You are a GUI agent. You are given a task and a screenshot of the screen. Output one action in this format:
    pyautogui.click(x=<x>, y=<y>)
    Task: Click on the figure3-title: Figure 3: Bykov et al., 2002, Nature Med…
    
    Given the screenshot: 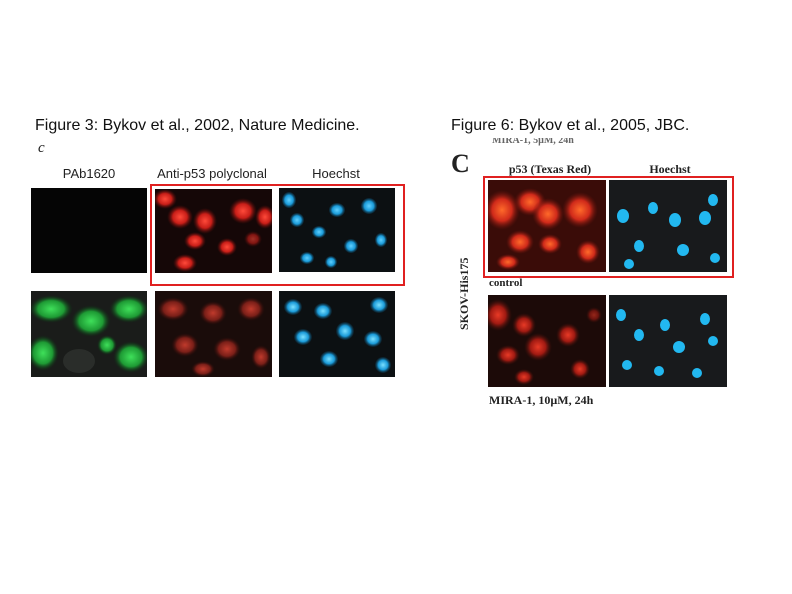 What is the action you would take?
    pyautogui.click(x=197, y=125)
    